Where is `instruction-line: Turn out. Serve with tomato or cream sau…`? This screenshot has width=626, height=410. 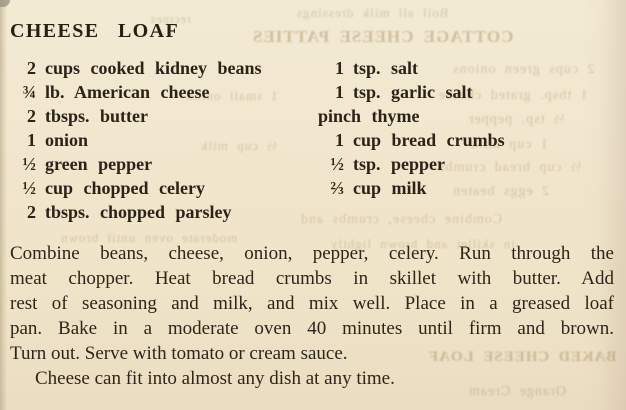
instruction-line: Turn out. Serve with tomato or cream sau… is located at coordinates (179, 353).